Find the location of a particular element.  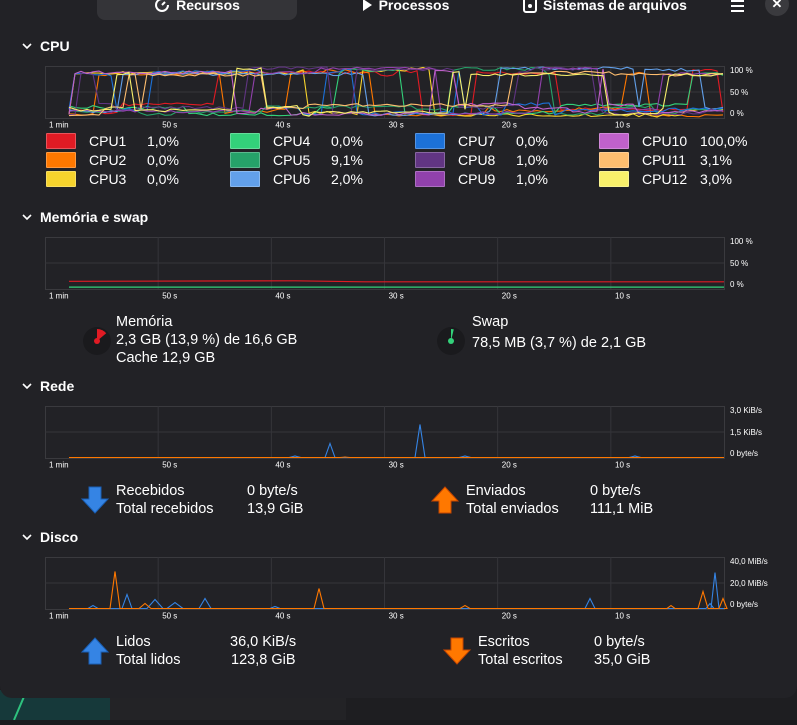

cpu-name: CPU9 is located at coordinates (477, 179).